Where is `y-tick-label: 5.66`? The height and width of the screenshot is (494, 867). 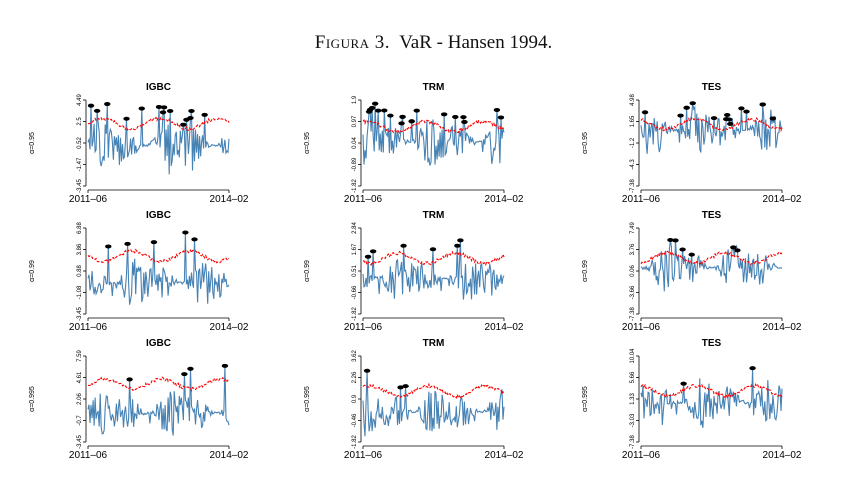
y-tick-label: 5.66 is located at coordinates (633, 377).